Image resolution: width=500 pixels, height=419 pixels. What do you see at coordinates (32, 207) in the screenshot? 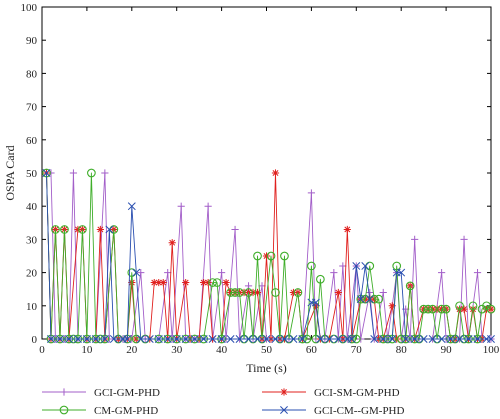
I see `y-tick-label: 40` at bounding box center [32, 207].